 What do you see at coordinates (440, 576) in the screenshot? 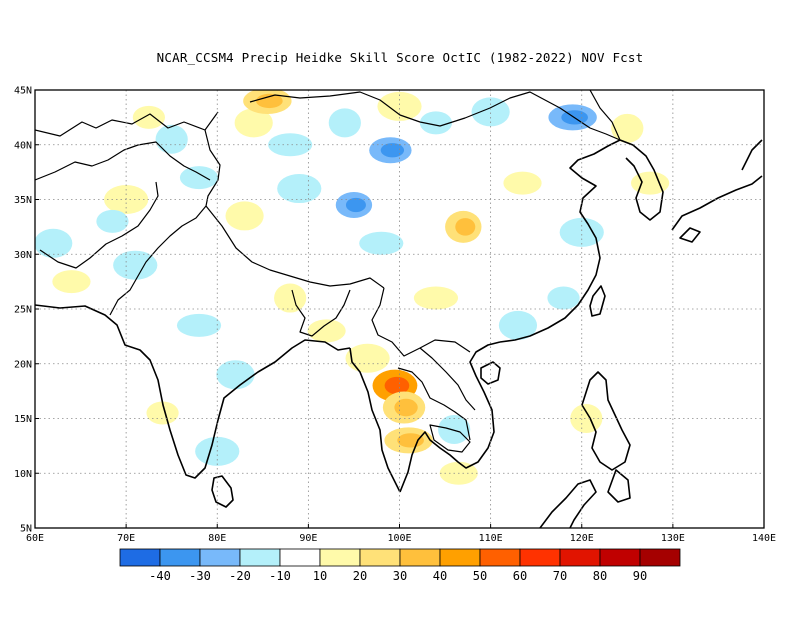
I see `colorbar-label: 40` at bounding box center [440, 576].